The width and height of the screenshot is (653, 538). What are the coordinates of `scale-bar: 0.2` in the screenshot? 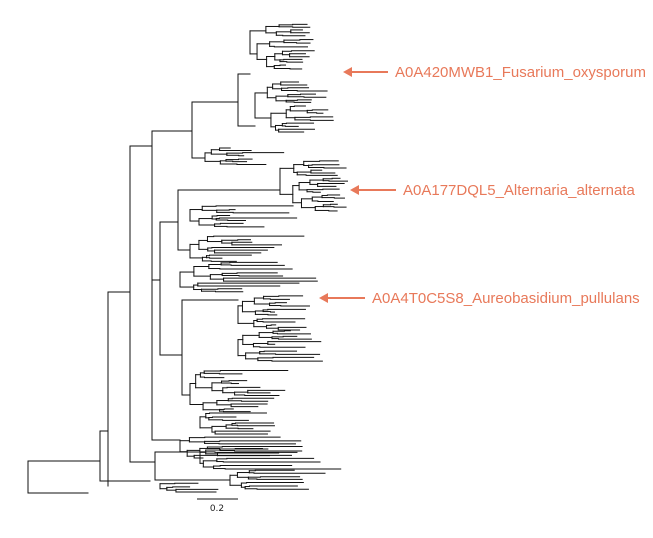 It's located at (217, 506).